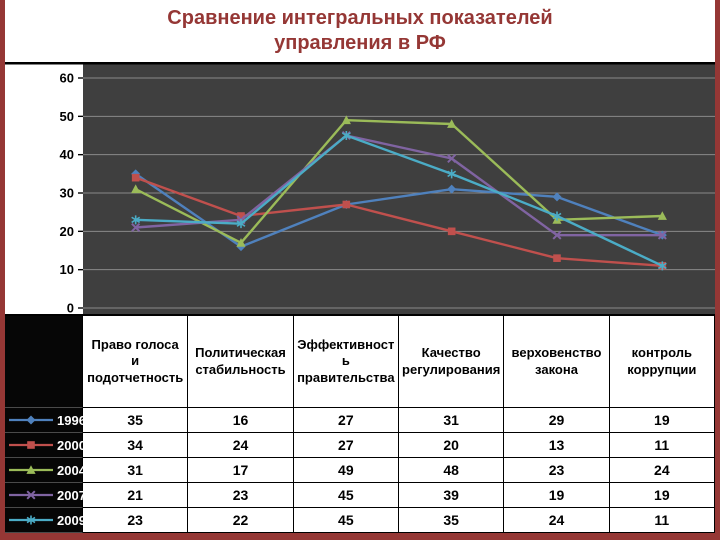  What do you see at coordinates (557, 420) in the screenshot?
I see `value-cell: 29` at bounding box center [557, 420].